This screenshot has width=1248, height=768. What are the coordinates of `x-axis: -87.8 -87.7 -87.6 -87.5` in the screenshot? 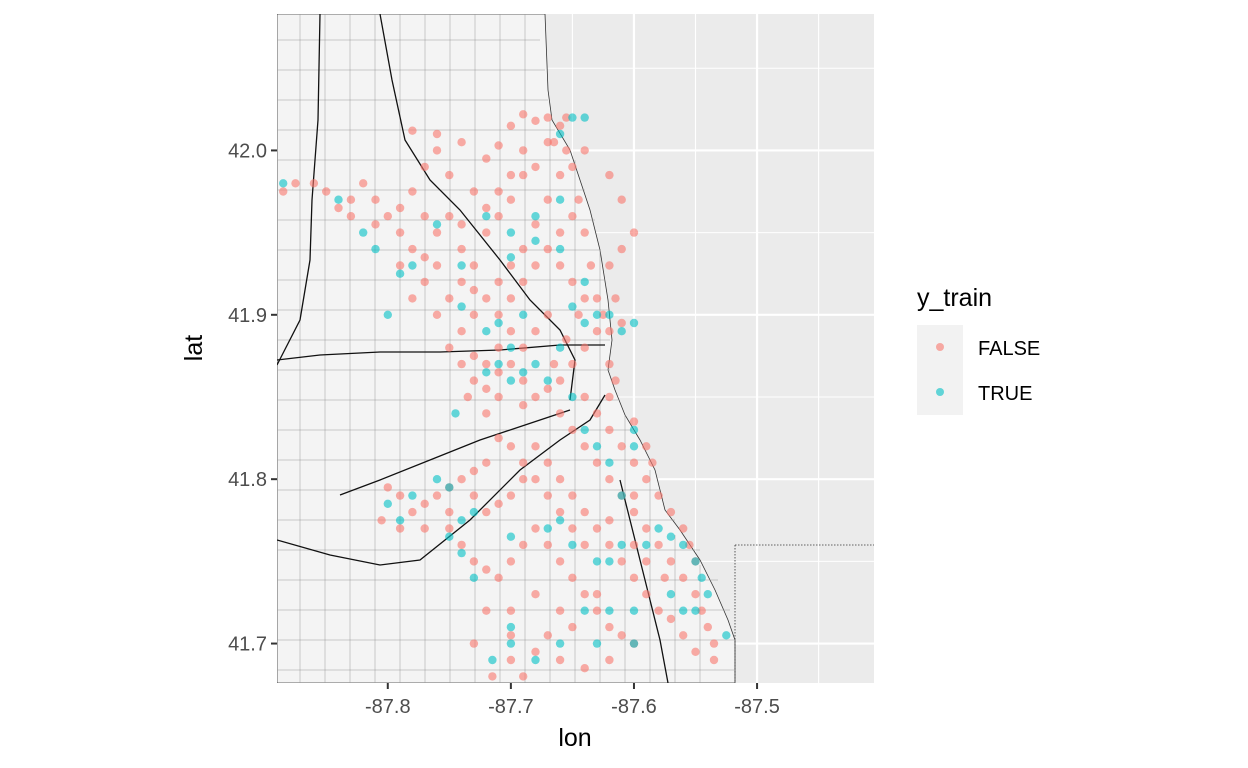 It's located at (572, 700).